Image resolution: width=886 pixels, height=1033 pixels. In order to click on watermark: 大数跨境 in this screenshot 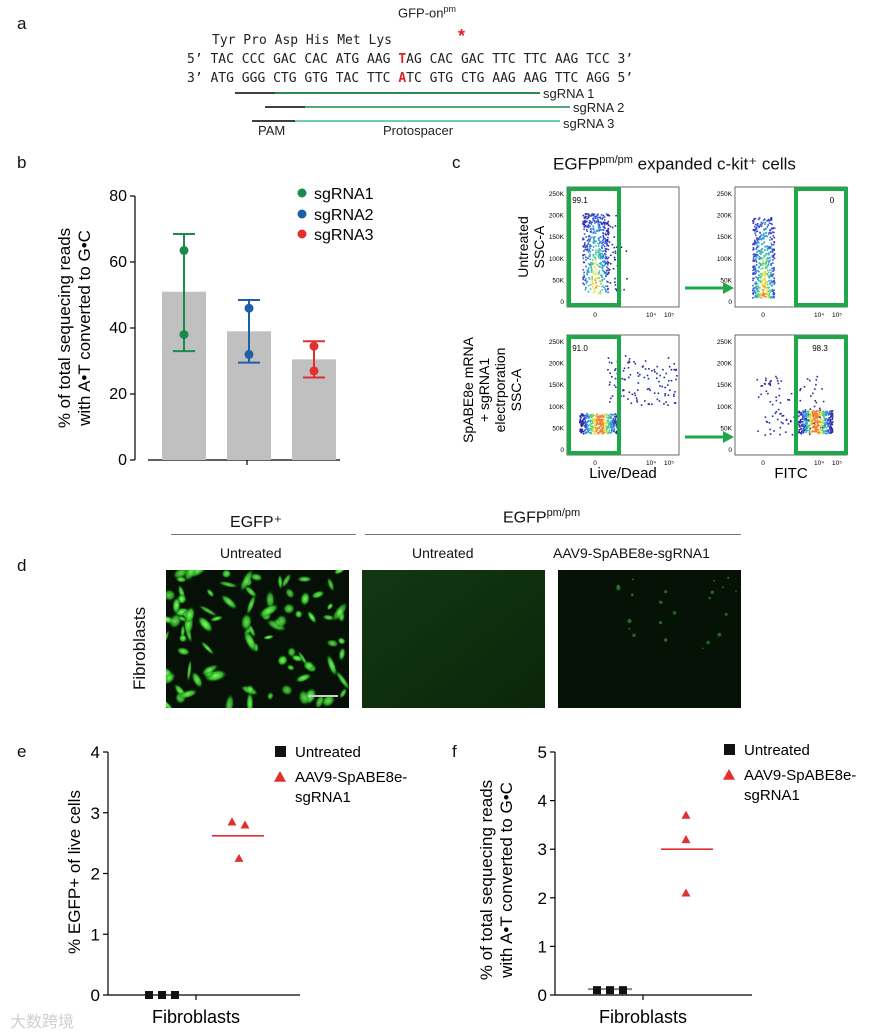, I will do `click(42, 1022)`.